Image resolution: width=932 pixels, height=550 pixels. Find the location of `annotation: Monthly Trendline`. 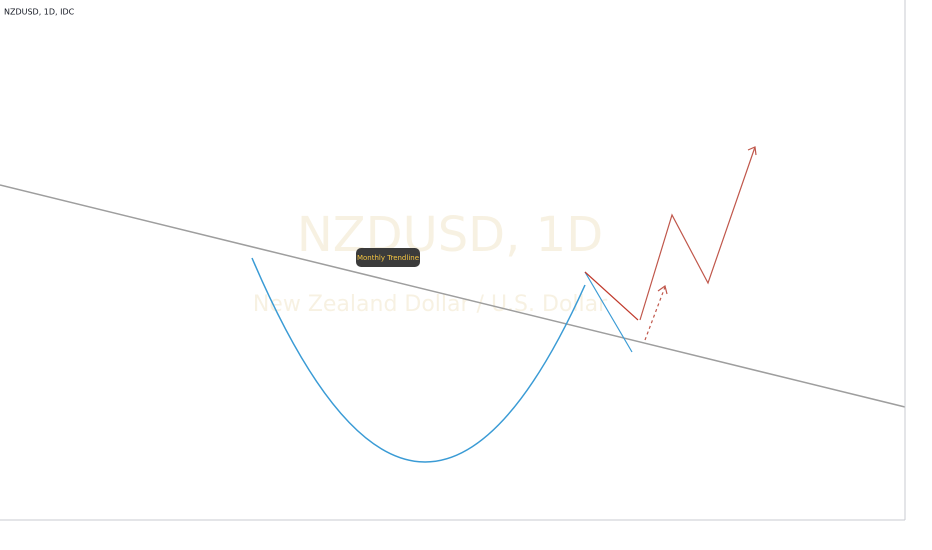

annotation: Monthly Trendline is located at coordinates (388, 258).